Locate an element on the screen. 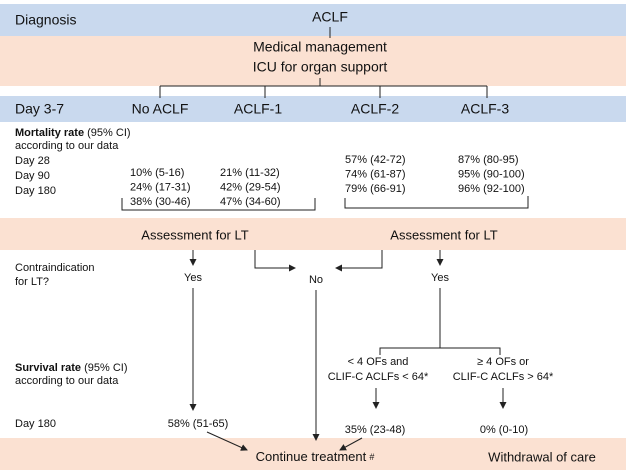  day: Day 28 is located at coordinates (32, 161).